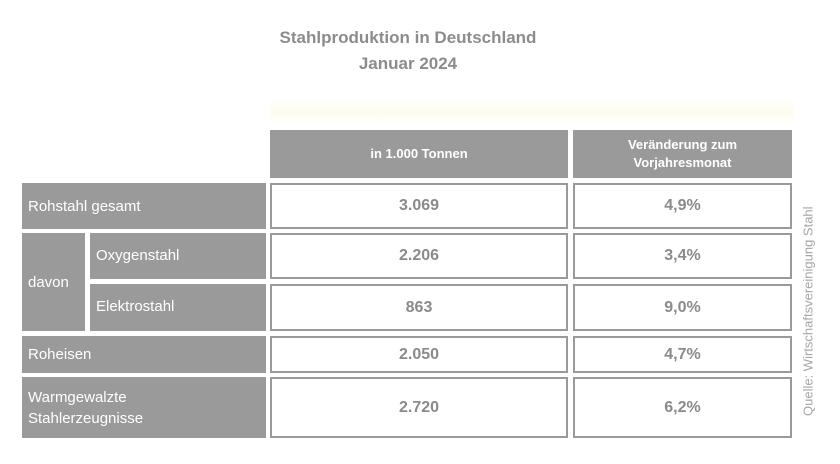 This screenshot has height=464, width=840. I want to click on source-note-text: Quelle: Wirtschaftsvereinigung Stahl, so click(808, 311).